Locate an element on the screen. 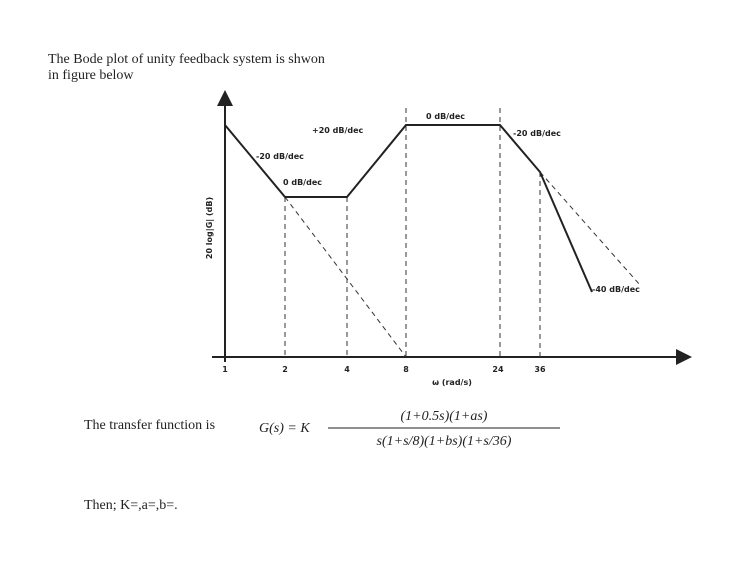 This screenshot has width=744, height=562. x-tick-label: 36 is located at coordinates (540, 369).